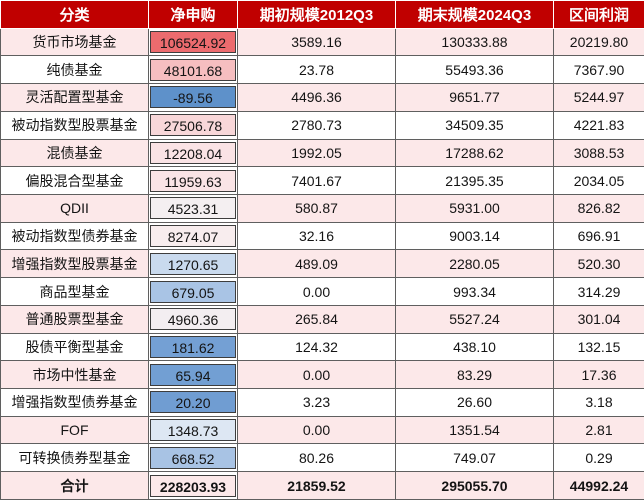 The image size is (644, 500). I want to click on header-row: 分类 净申购 期初规模2012Q3 期末规模2024Q3 区间利润, so click(322, 14).